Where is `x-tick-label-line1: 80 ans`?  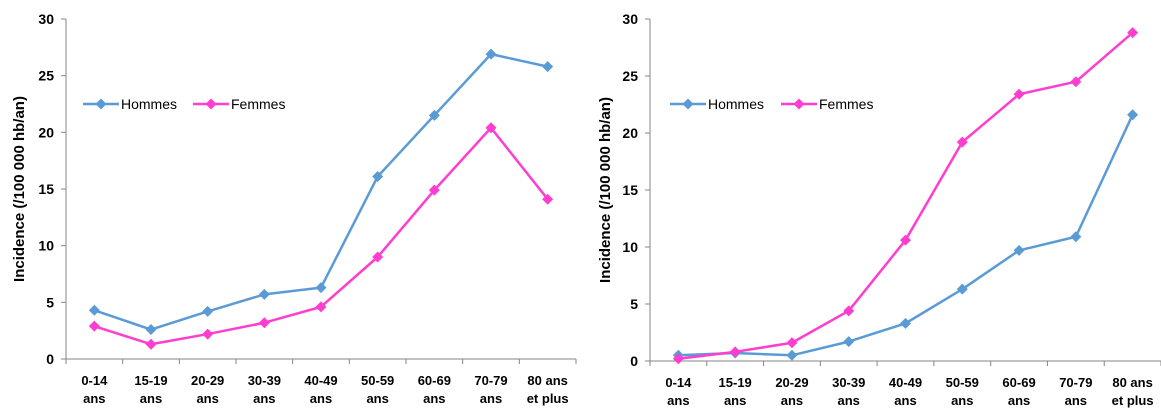 x-tick-label-line1: 80 ans is located at coordinates (547, 380).